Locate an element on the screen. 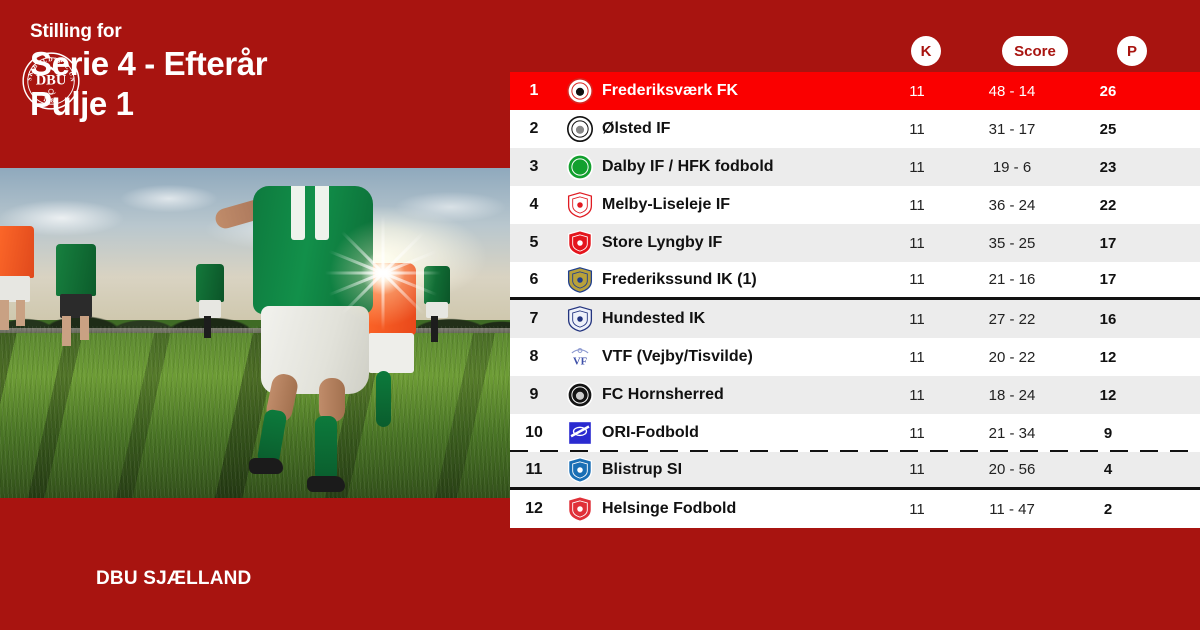  column-header-score: Score is located at coordinates (1035, 51).